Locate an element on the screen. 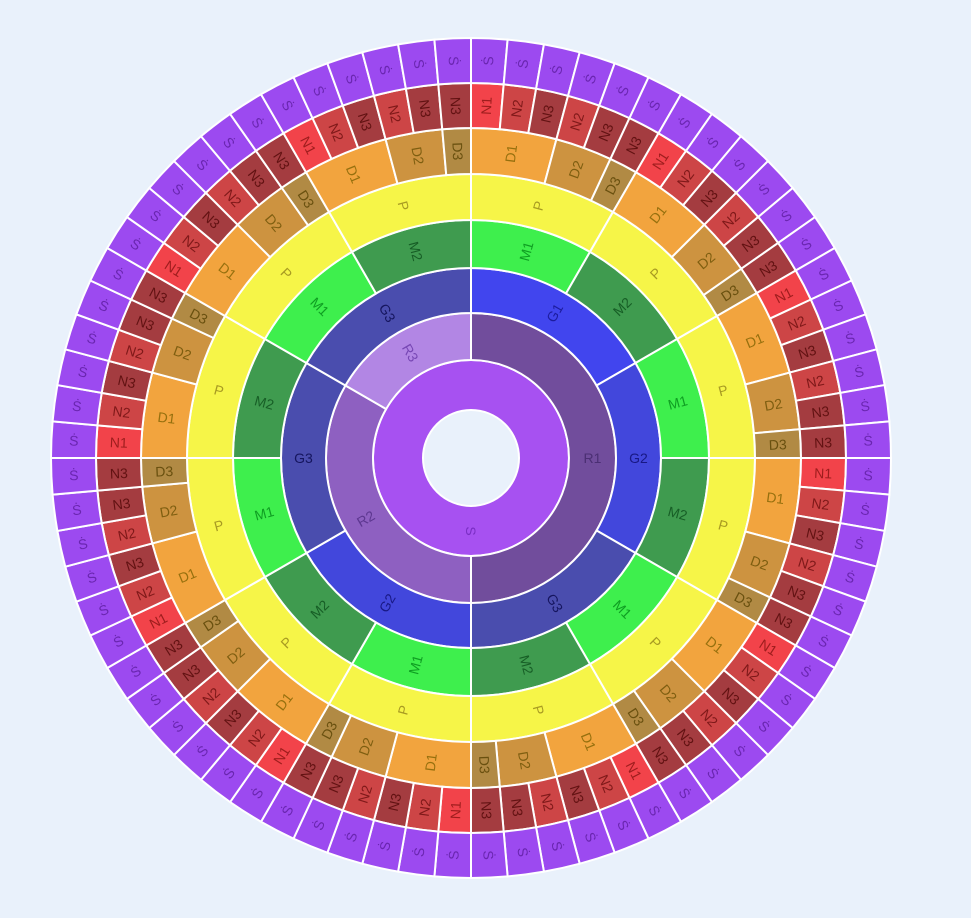 This screenshot has width=971, height=918. slice-label: S is located at coordinates (471, 530).